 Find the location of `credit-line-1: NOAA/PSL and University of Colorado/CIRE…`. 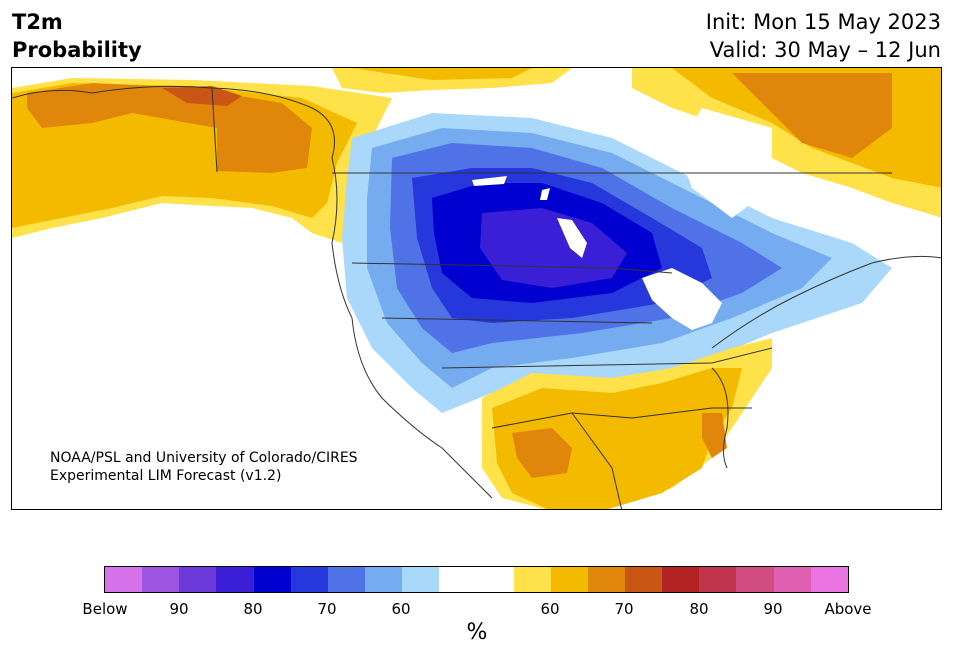

credit-line-1: NOAA/PSL and University of Colorado/CIRE… is located at coordinates (204, 458).